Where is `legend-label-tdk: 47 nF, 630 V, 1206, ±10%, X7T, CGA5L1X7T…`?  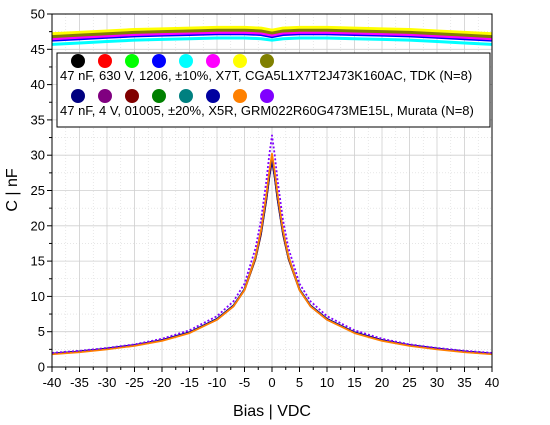
legend-label-tdk: 47 nF, 630 V, 1206, ±10%, X7T, CGA5L1X7T… is located at coordinates (266, 75).